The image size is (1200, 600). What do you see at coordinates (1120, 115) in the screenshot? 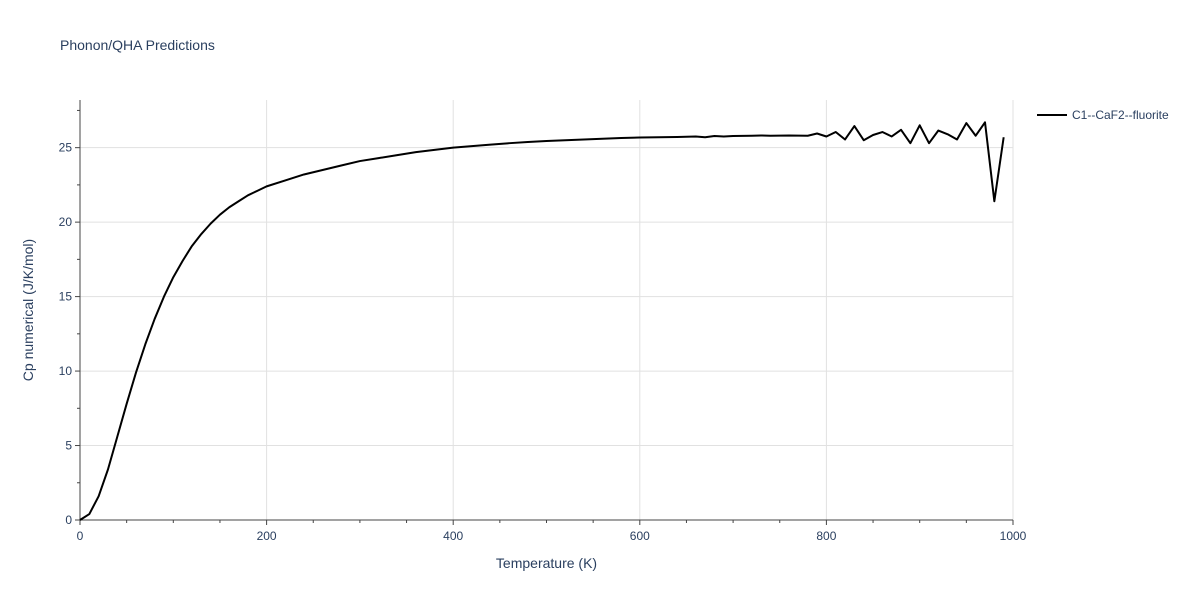
I see `legend-label: C1--CaF2--fluorite` at bounding box center [1120, 115].